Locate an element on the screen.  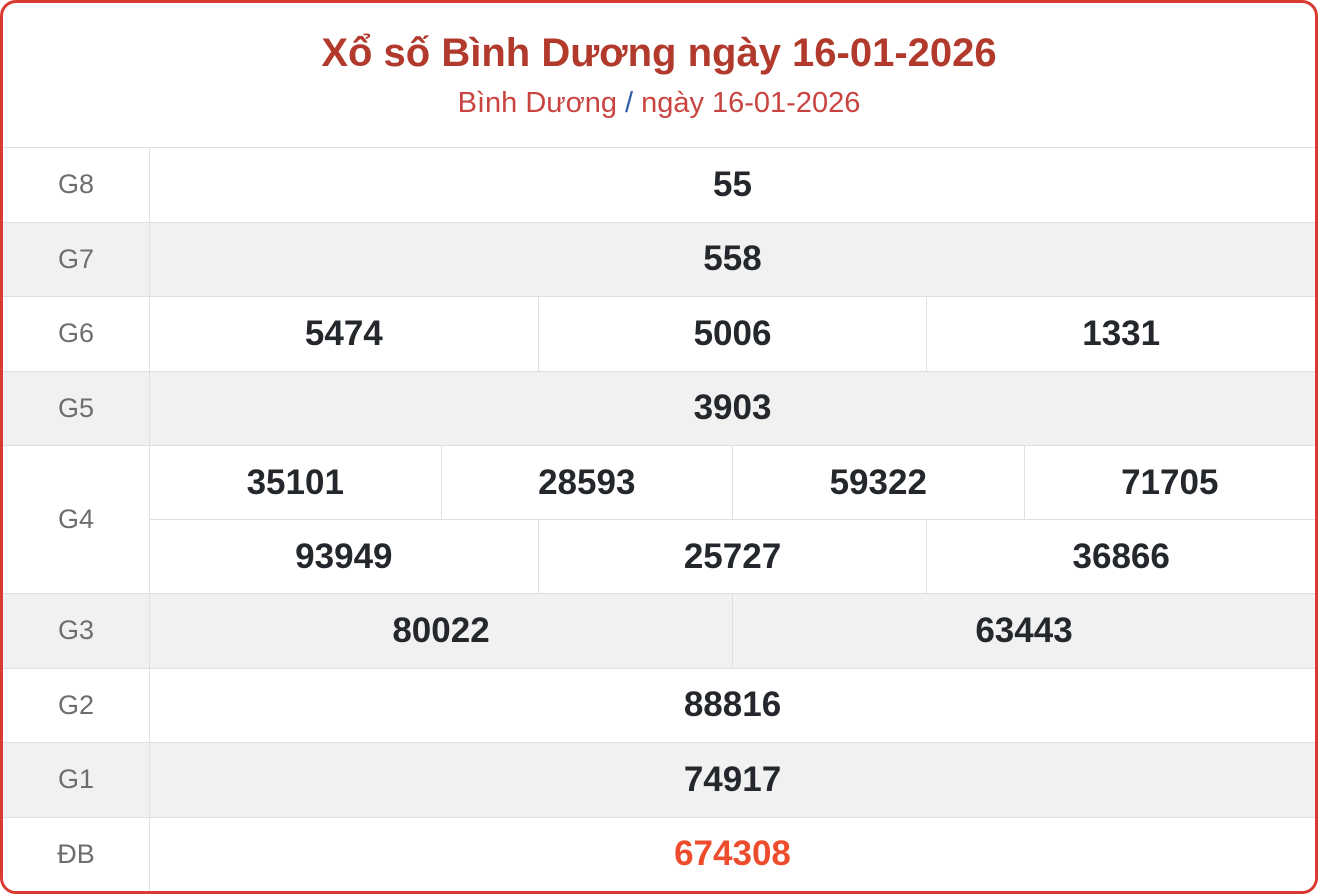
prize-value: 59322 is located at coordinates (878, 482).